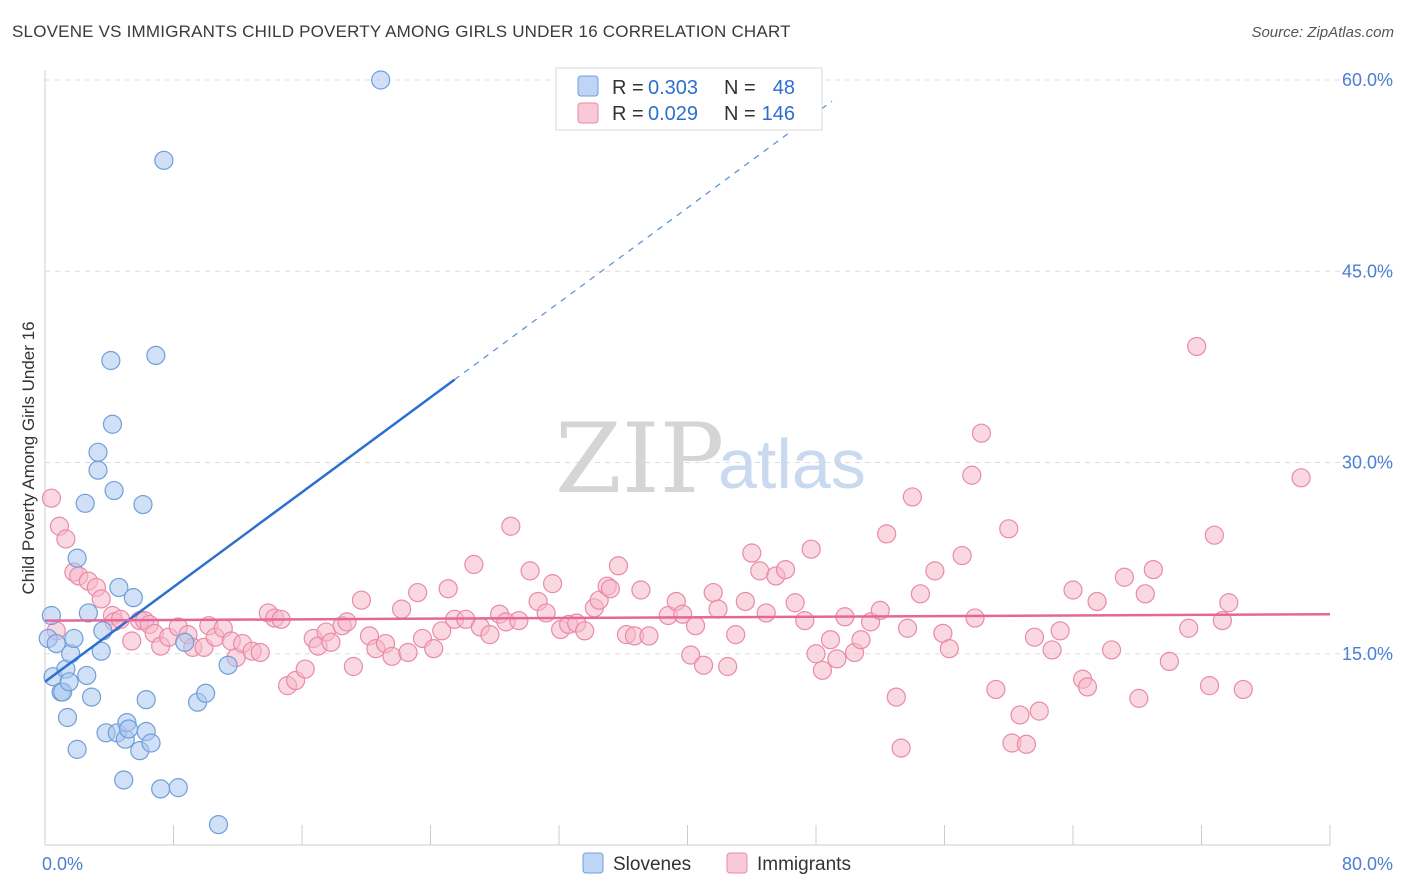 This screenshot has height=892, width=1406. I want to click on legend-swatch-immigrants, so click(737, 863).